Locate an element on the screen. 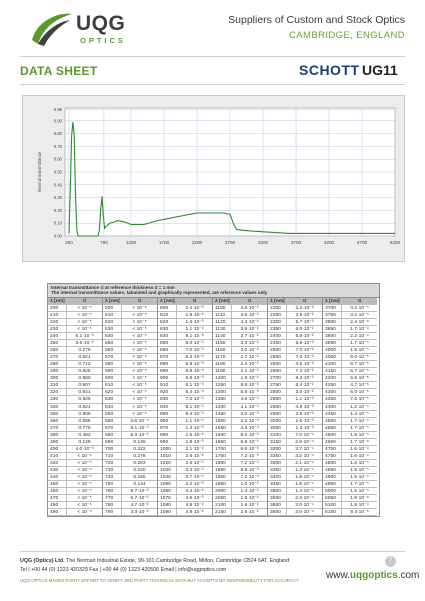 The height and width of the screenshot is (601, 425). table-row: 2000 1.4·10⁻² is located at coordinates (240, 492).